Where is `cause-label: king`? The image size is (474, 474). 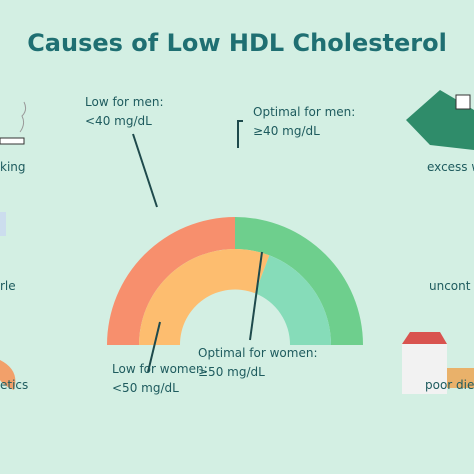
cause-label: king is located at coordinates (13, 167).